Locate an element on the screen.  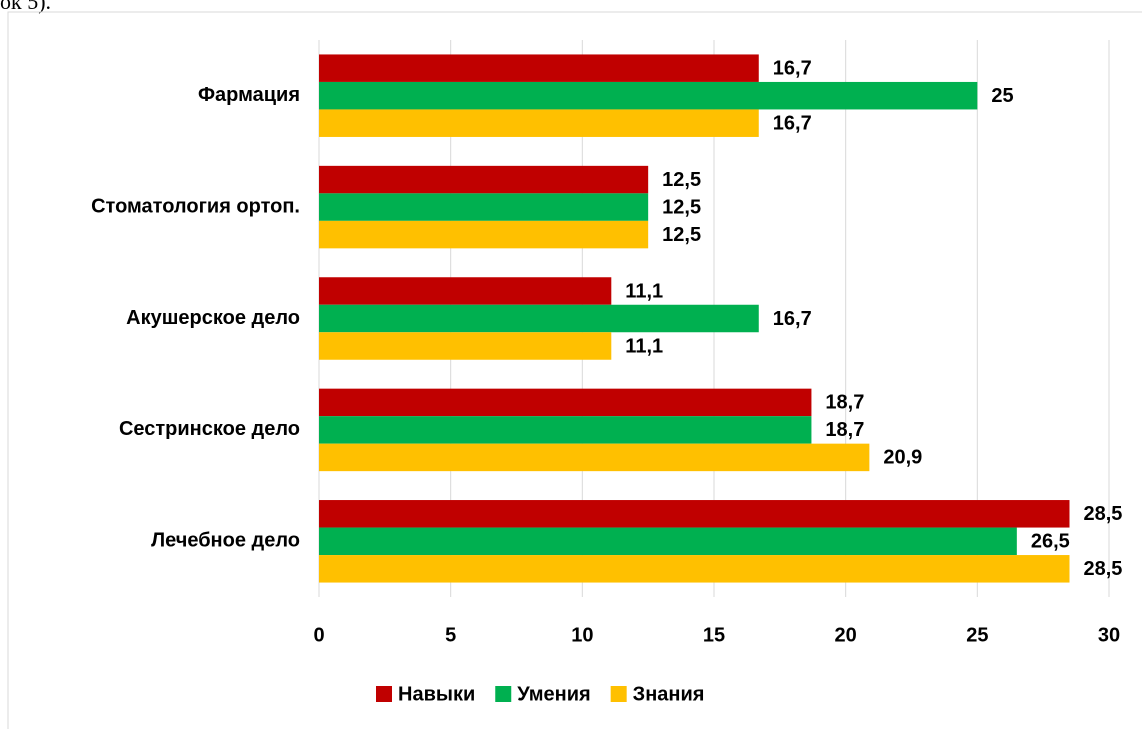
y-tick-label: Сестринское дело is located at coordinates (209, 429).